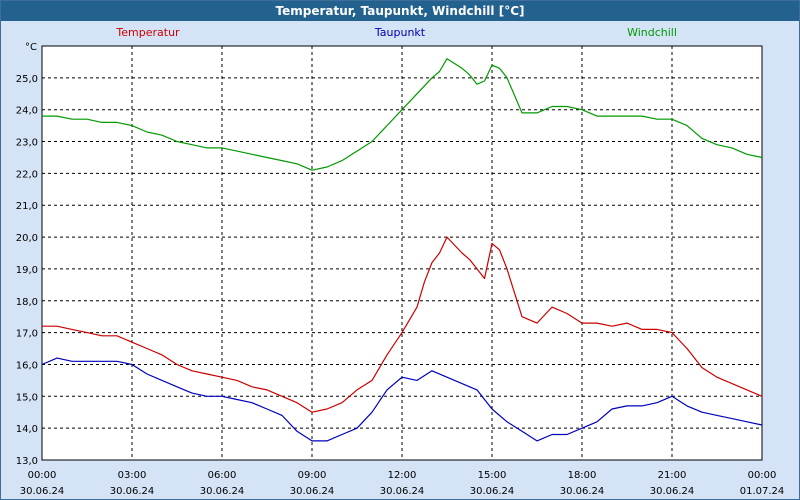 This screenshot has height=500, width=800. I want to click on y-tick-label: 19,0, so click(27, 270).